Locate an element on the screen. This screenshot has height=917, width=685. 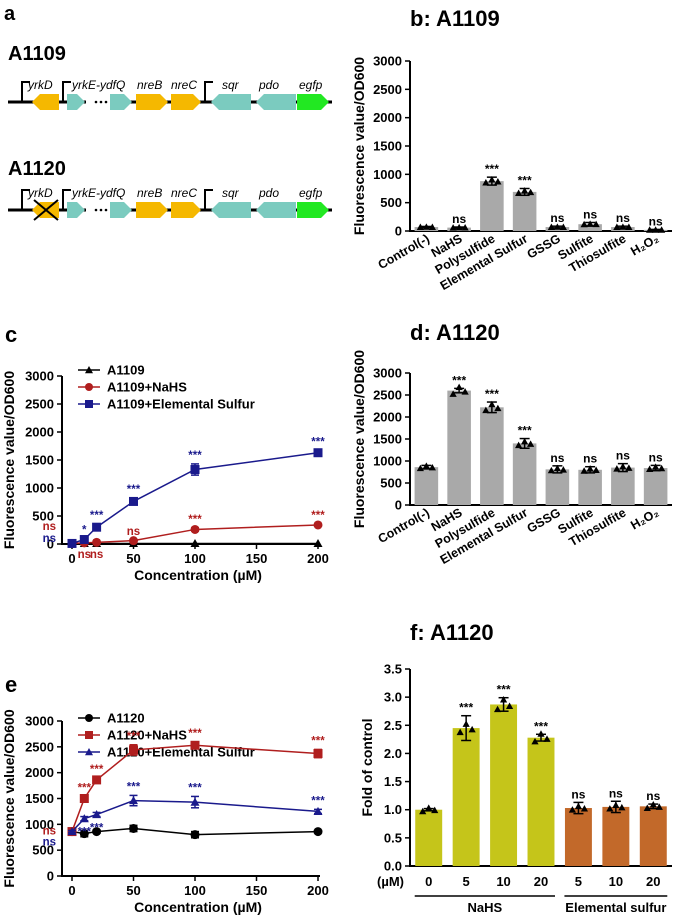
yrkD-gene is located at coordinates (45, 102).